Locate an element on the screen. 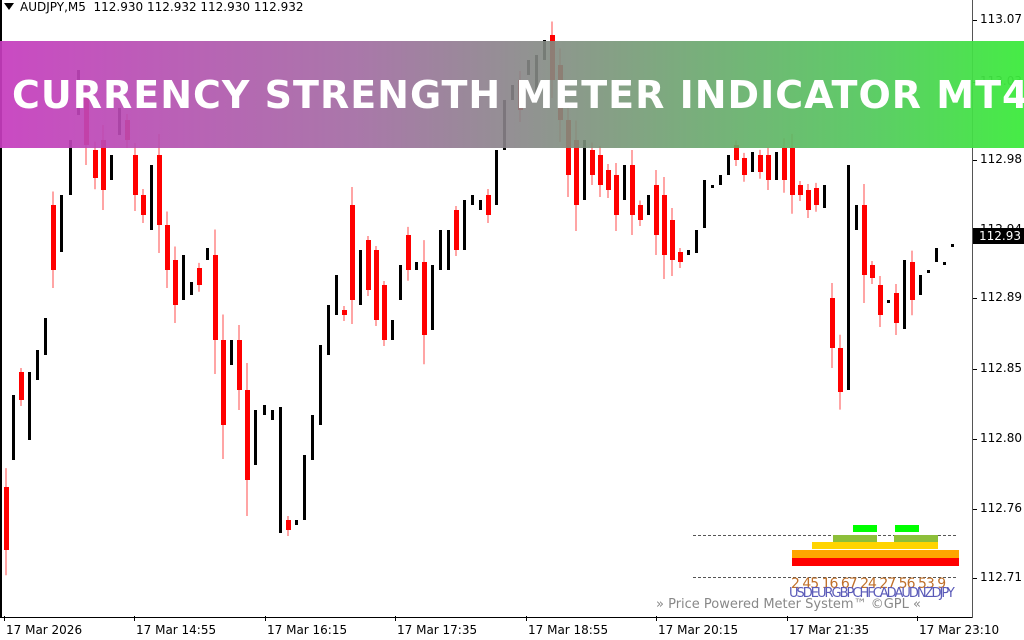  meter-currencies: USDEURGBPCHFCADAUDNZDJPY is located at coordinates (872, 593).